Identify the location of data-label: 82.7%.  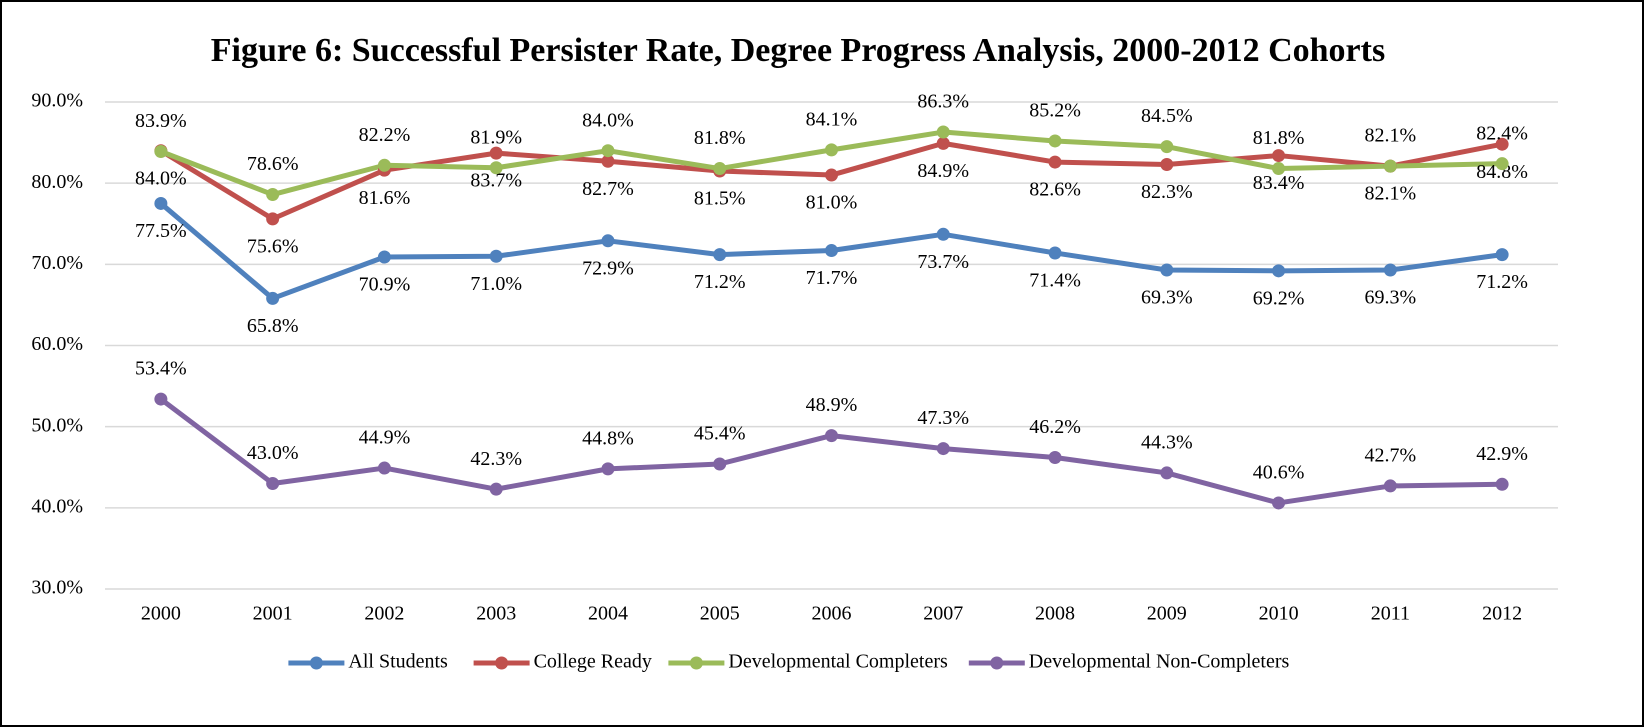
(608, 189).